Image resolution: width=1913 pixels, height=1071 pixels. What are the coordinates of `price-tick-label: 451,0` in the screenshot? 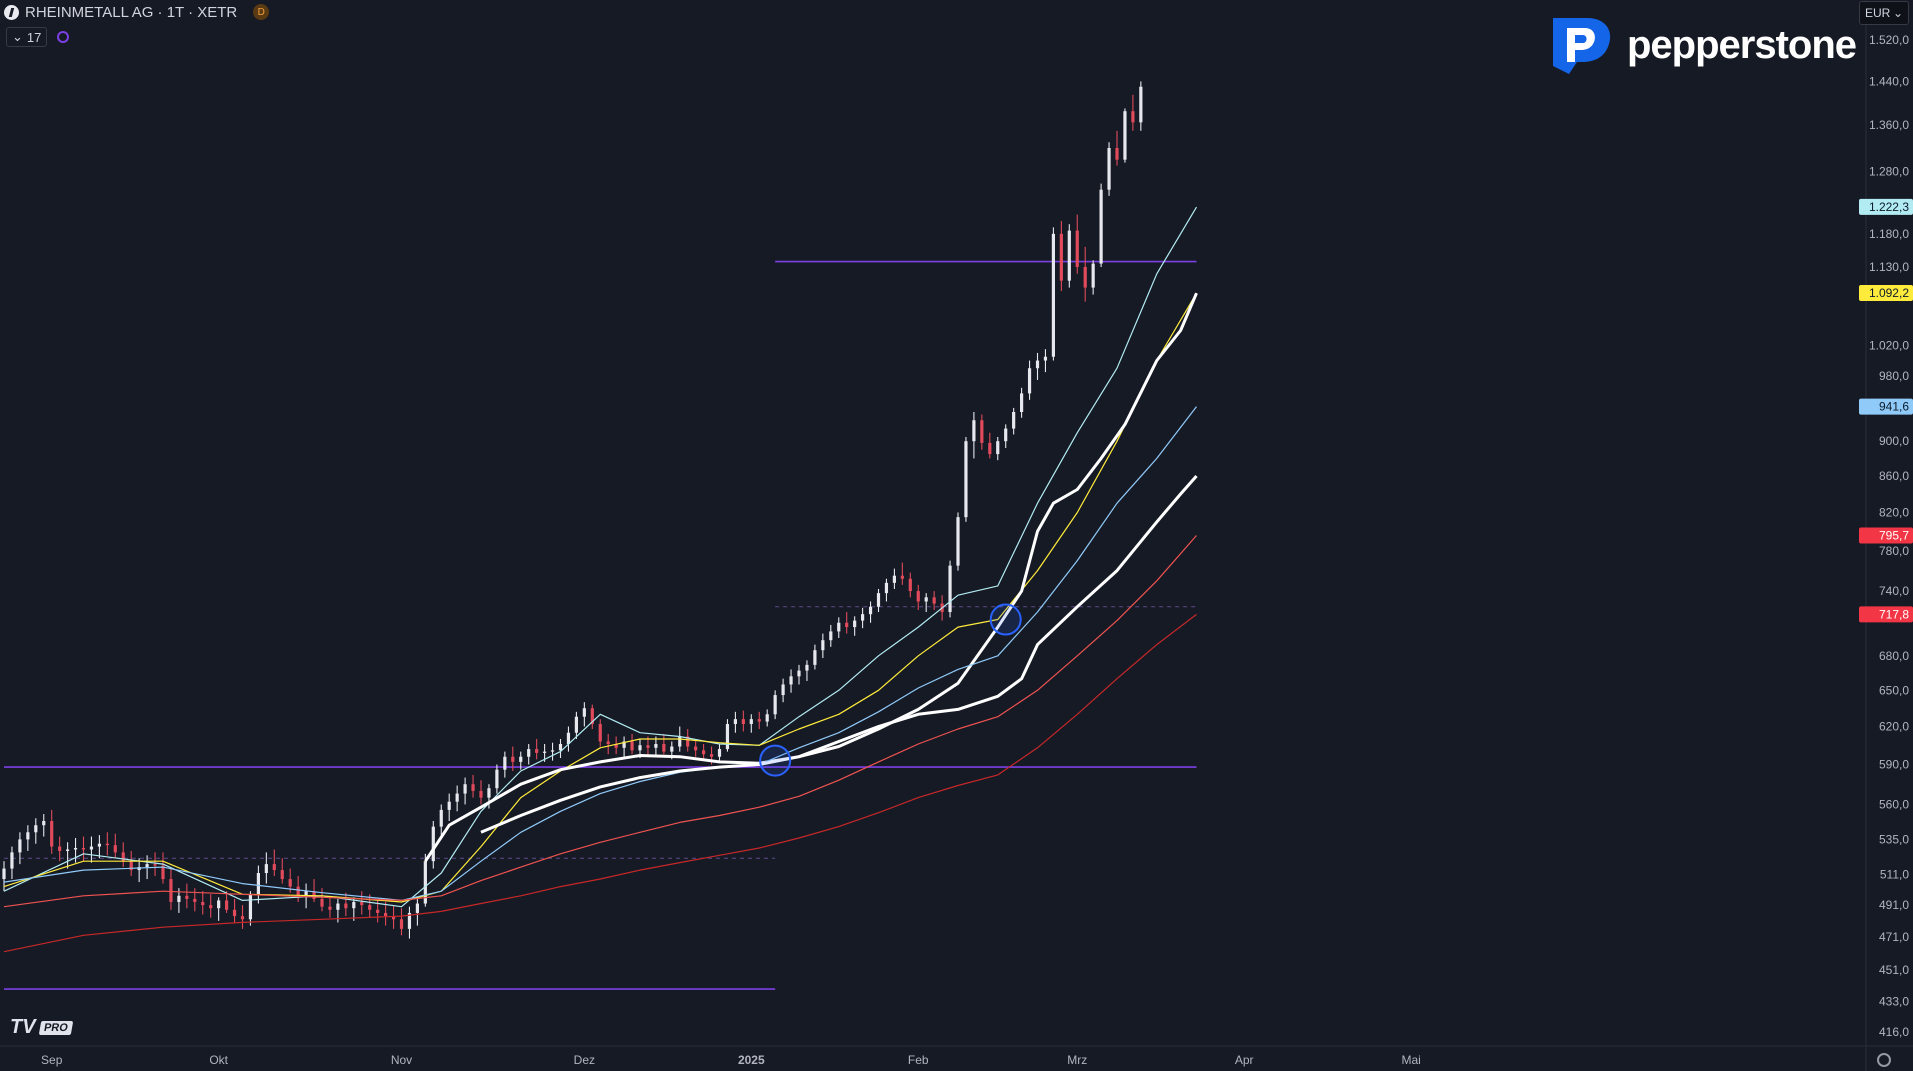 It's located at (1894, 970).